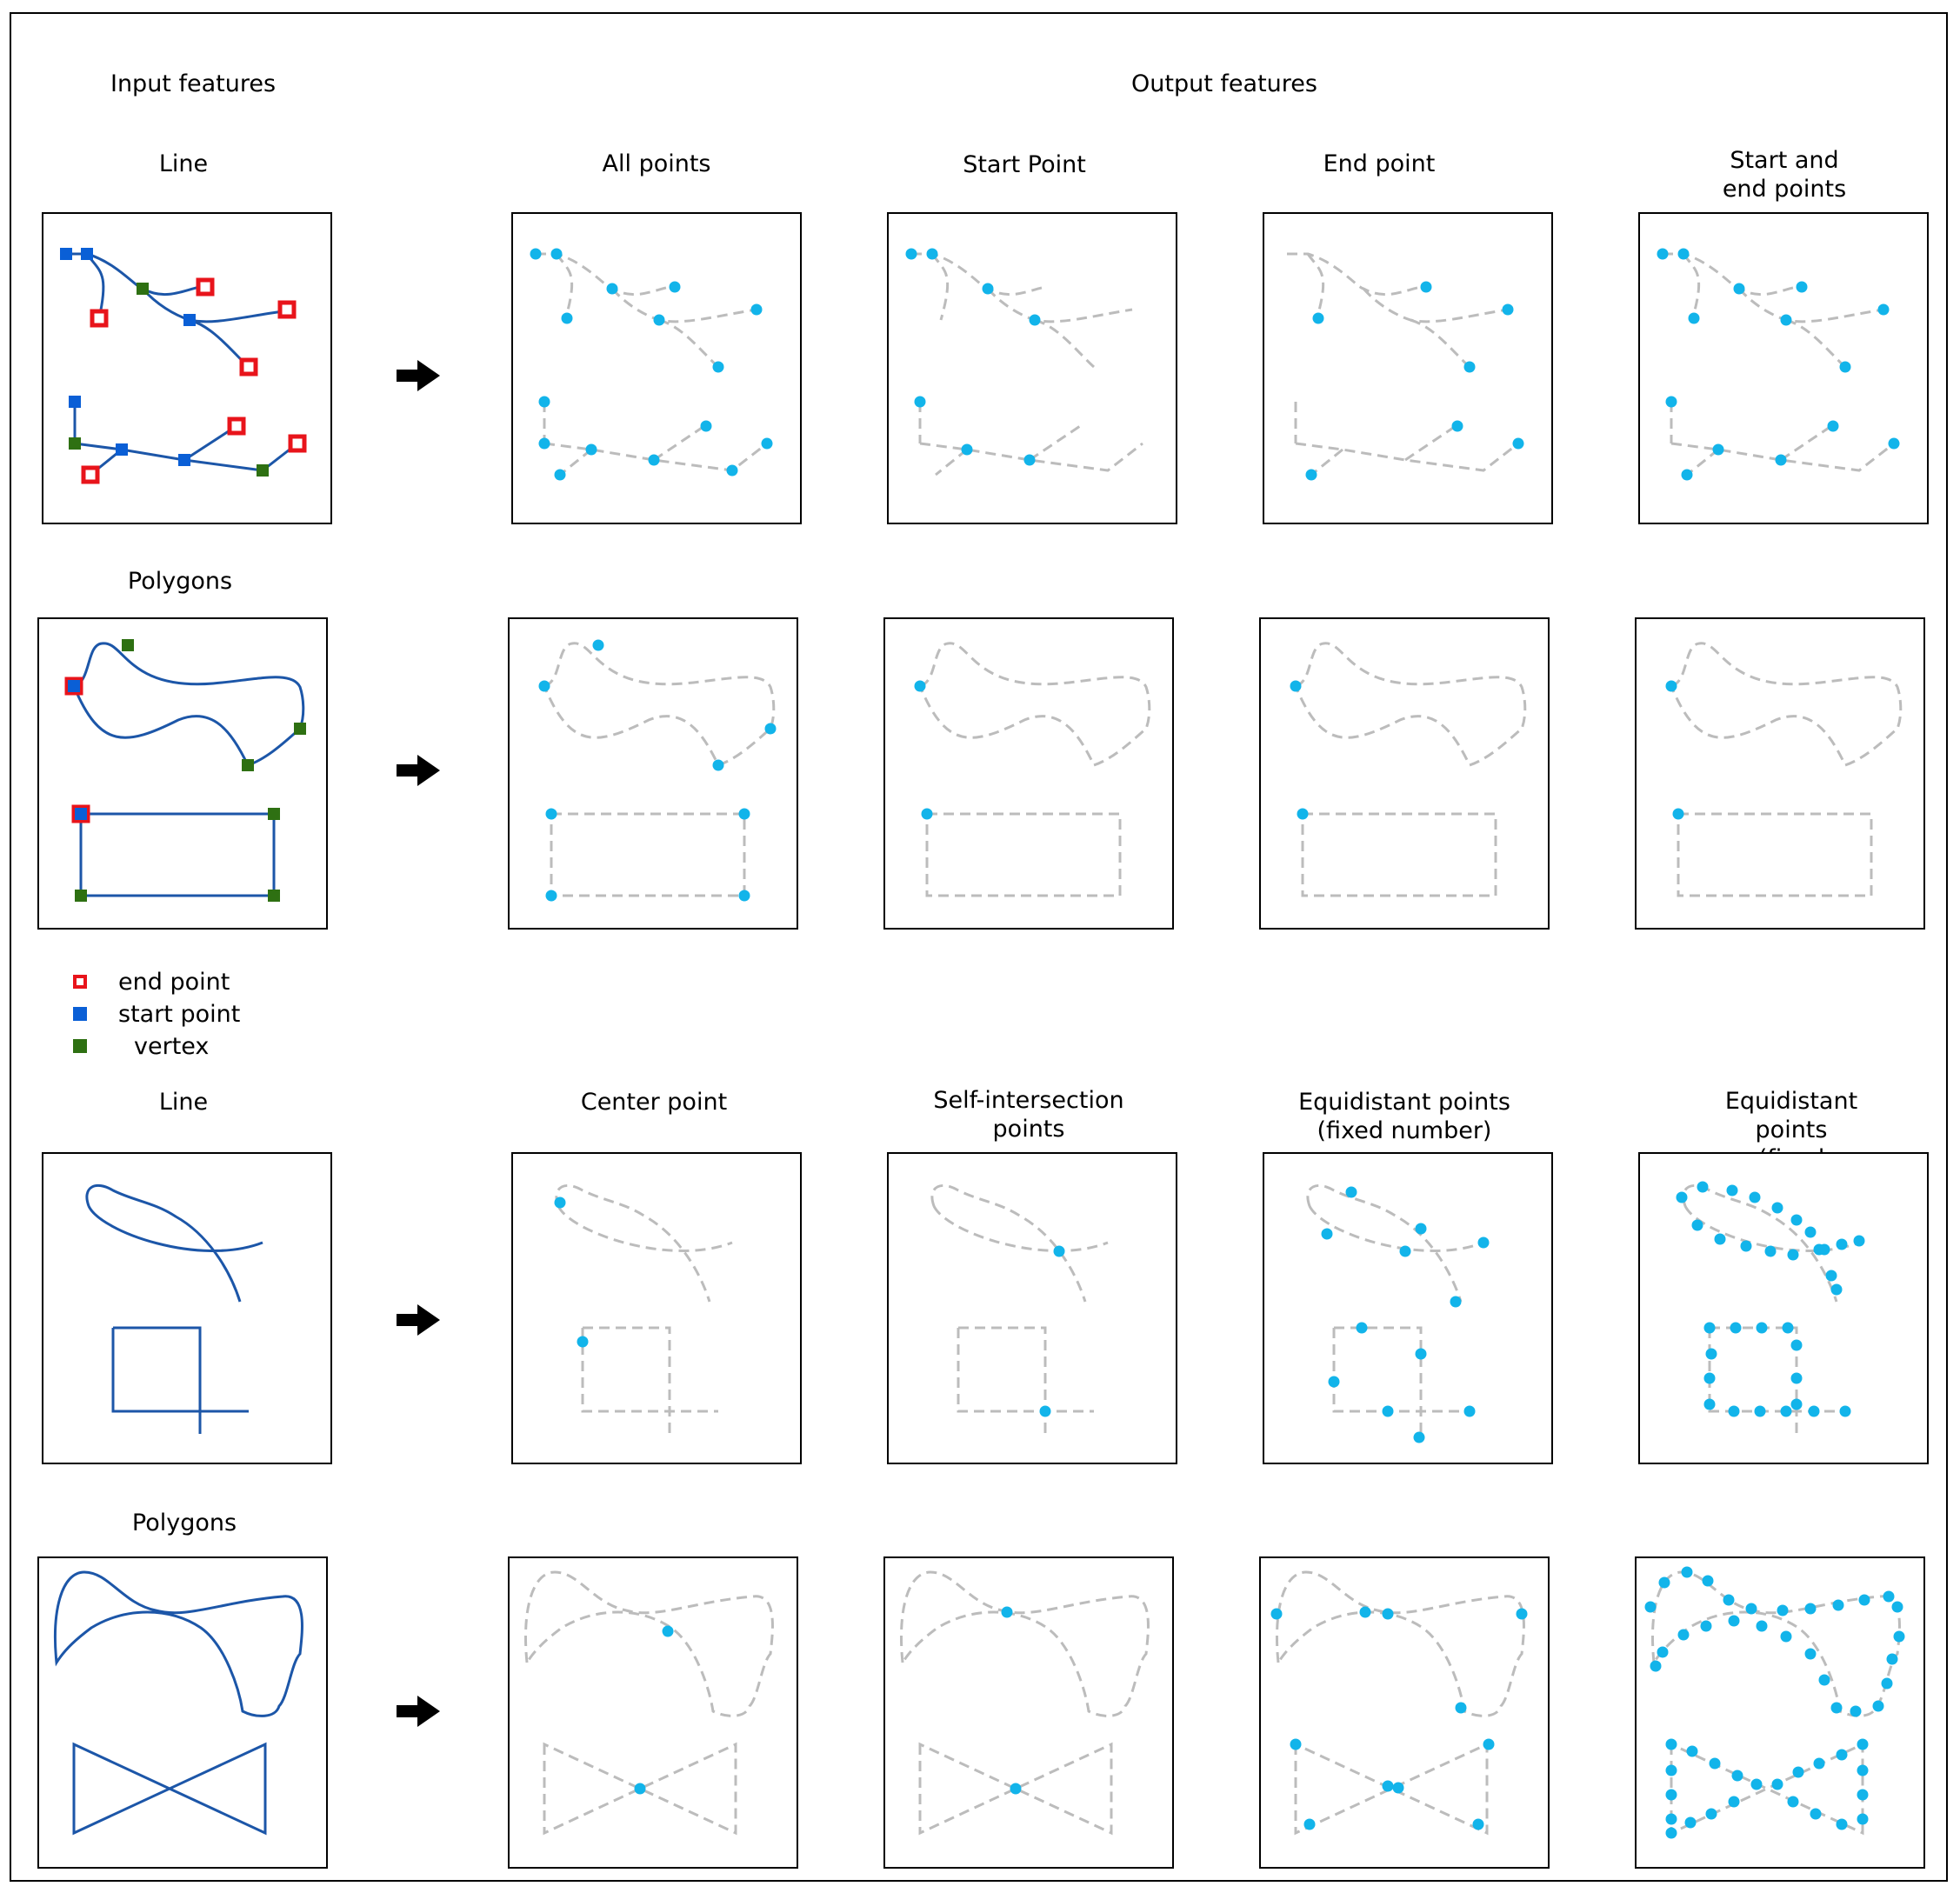  I want to click on input-line-panel, so click(187, 368).